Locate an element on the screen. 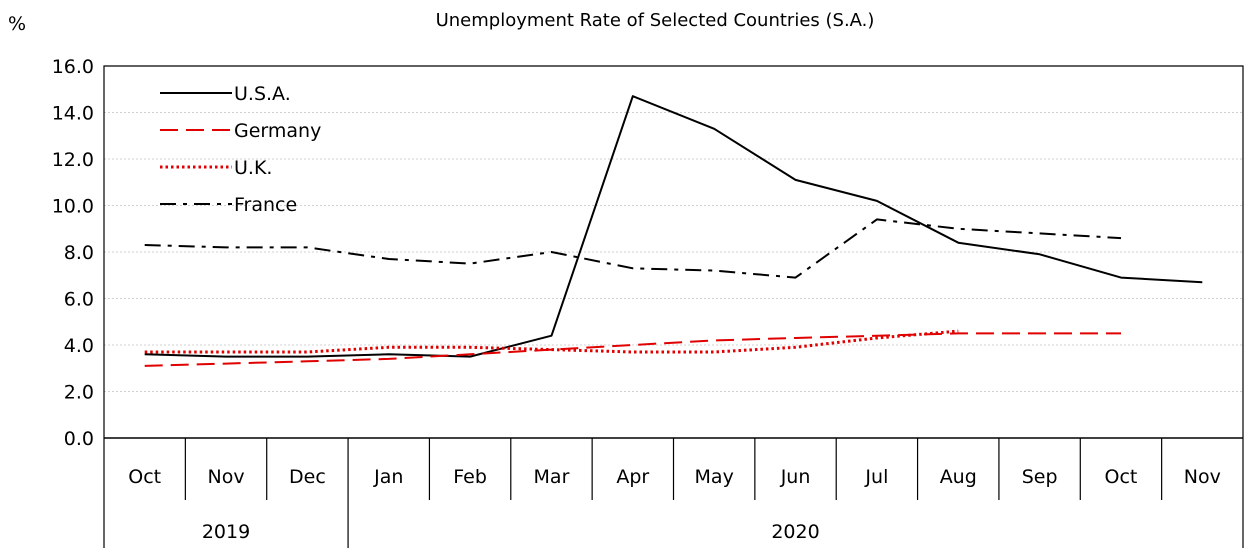  x-tick-label: Mar is located at coordinates (552, 477).